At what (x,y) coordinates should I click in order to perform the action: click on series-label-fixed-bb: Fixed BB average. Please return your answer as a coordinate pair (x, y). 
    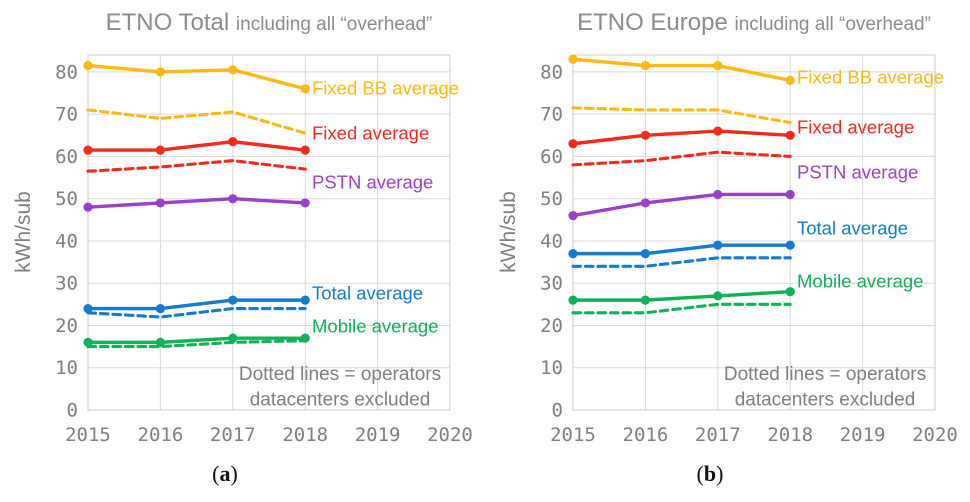
    Looking at the image, I should click on (385, 87).